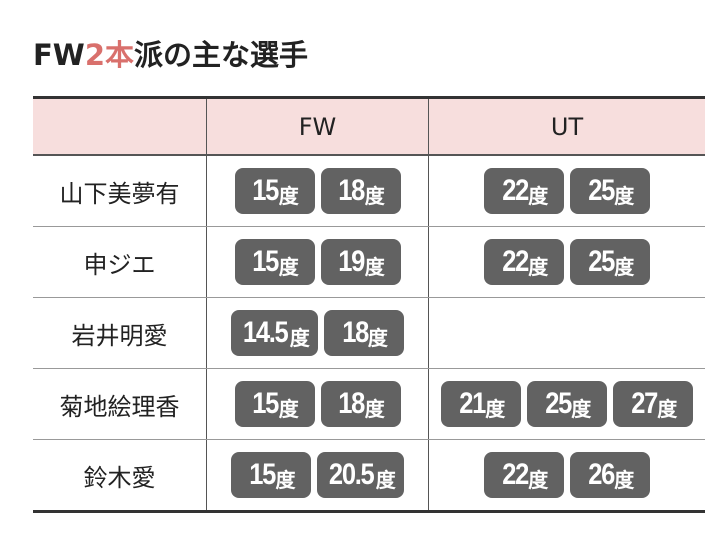  What do you see at coordinates (352, 261) in the screenshot?
I see `loft-value: 19` at bounding box center [352, 261].